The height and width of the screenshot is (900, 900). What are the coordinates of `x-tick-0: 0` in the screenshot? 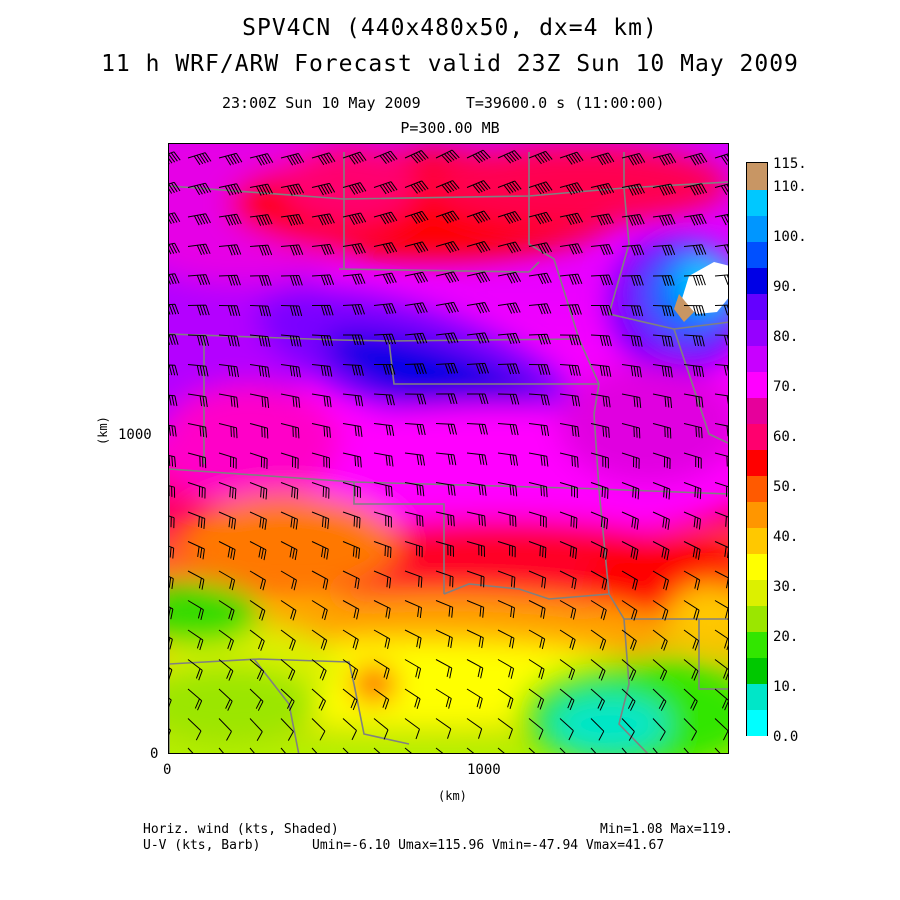 It's located at (167, 770).